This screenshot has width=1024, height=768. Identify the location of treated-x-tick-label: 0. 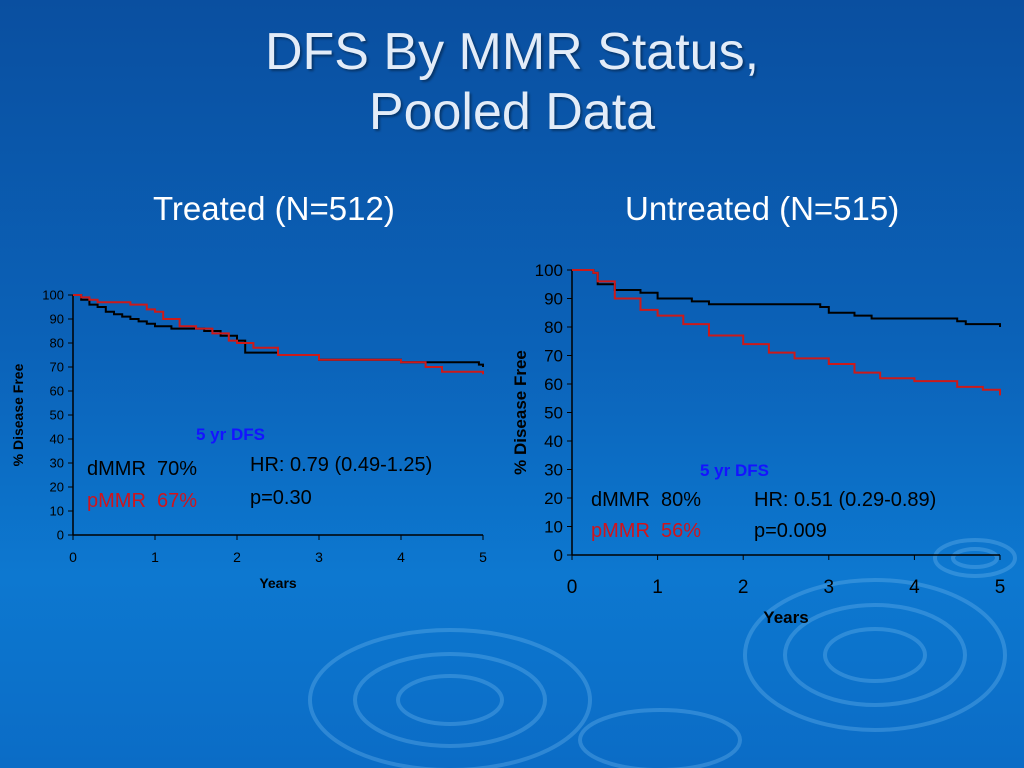
(73, 557).